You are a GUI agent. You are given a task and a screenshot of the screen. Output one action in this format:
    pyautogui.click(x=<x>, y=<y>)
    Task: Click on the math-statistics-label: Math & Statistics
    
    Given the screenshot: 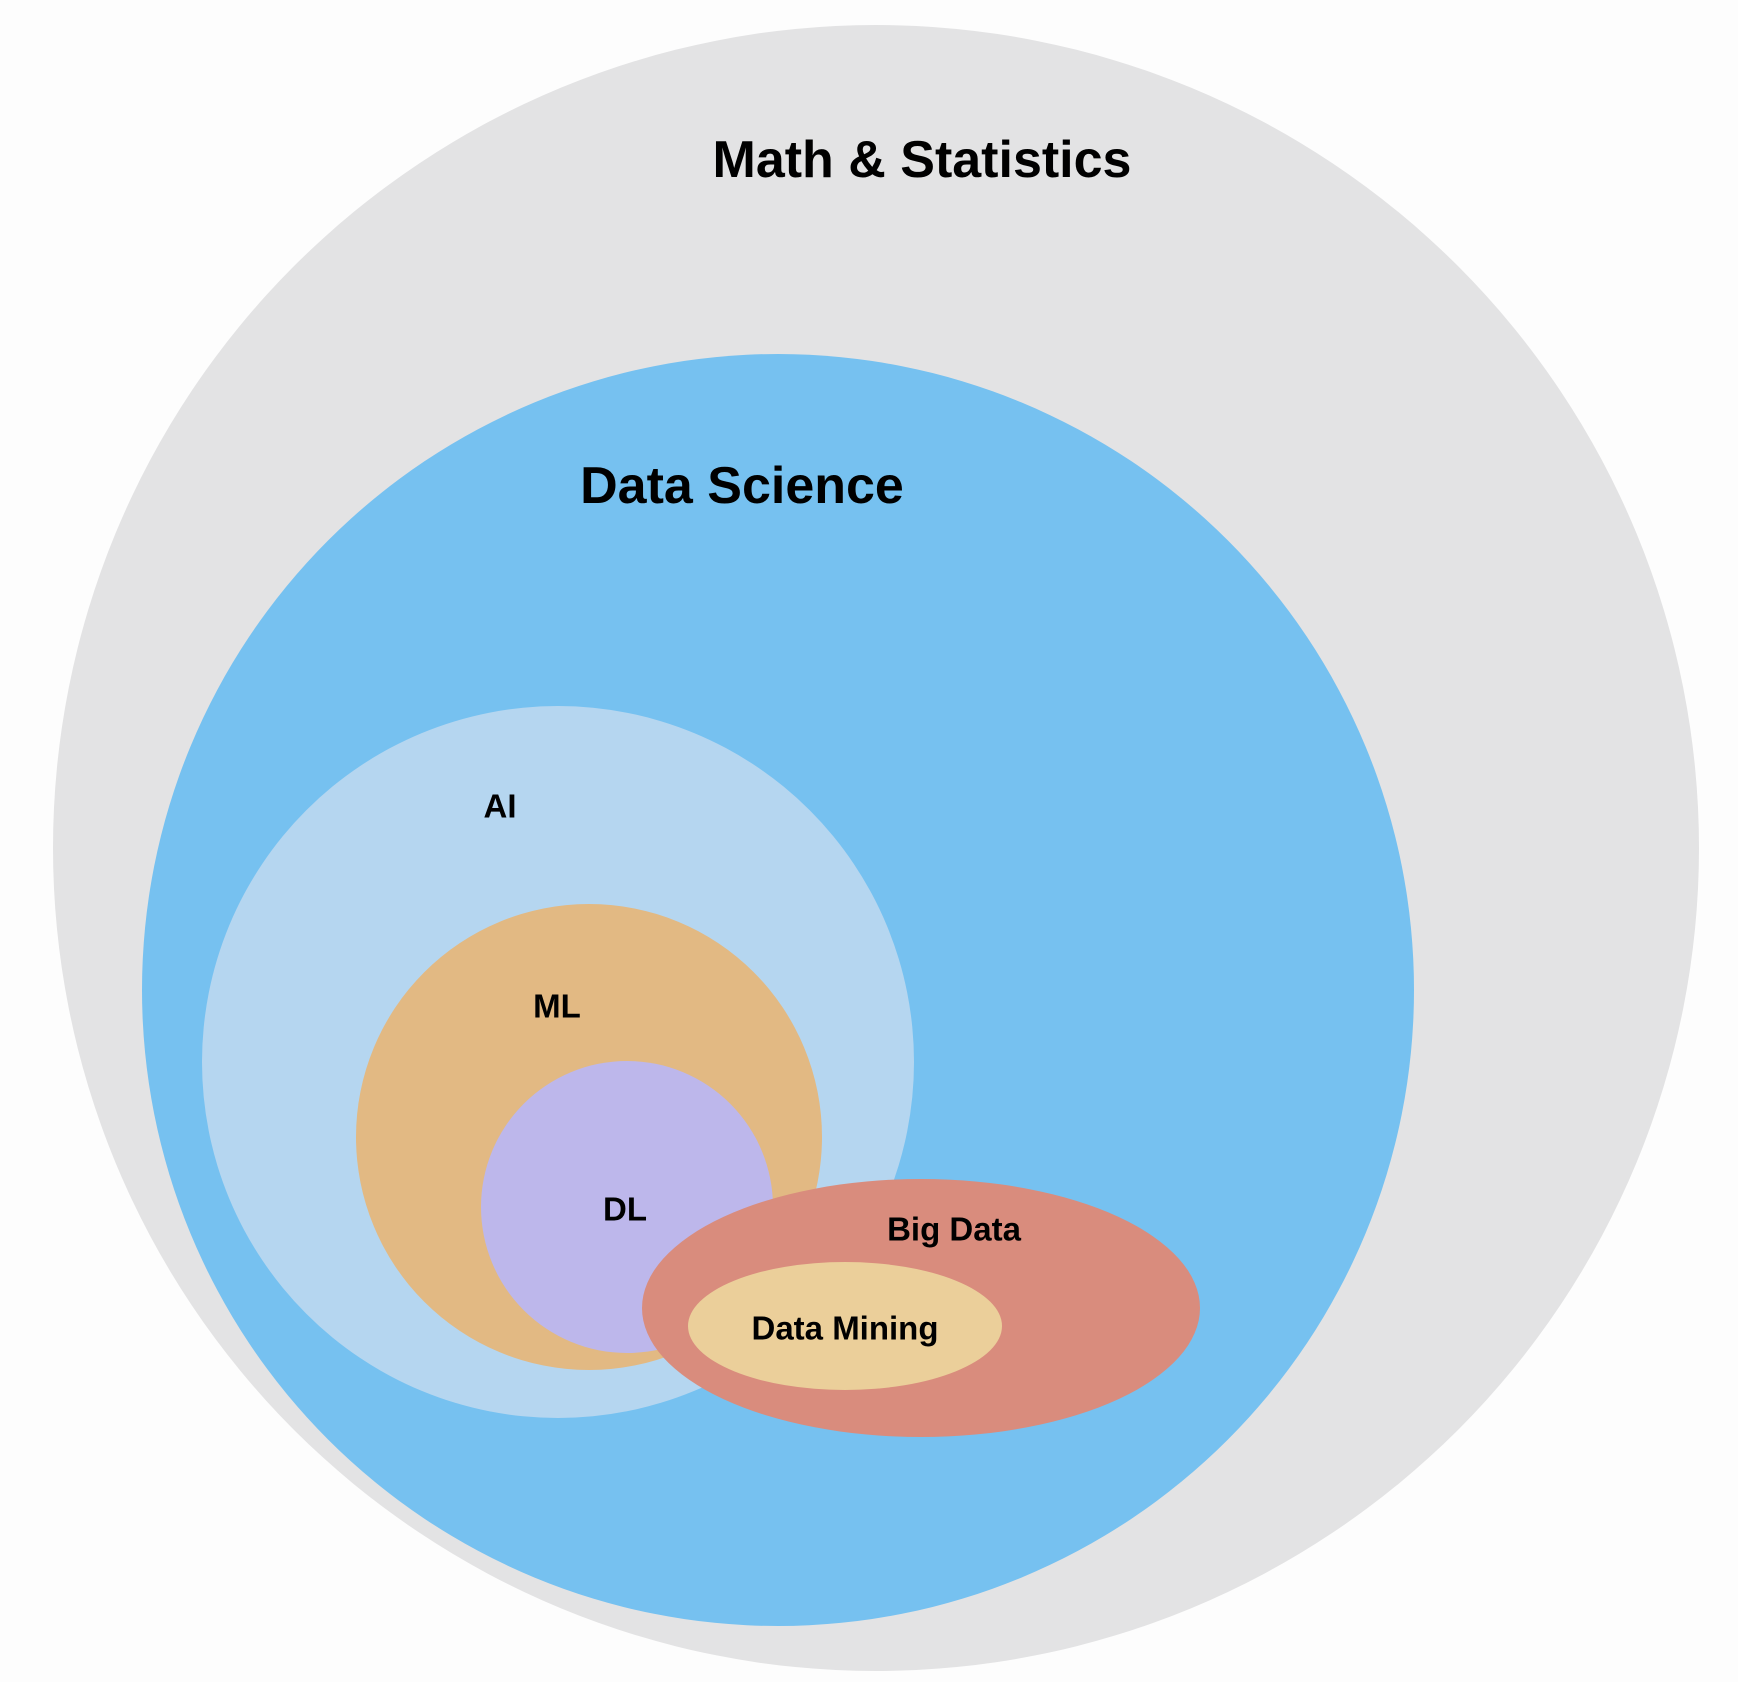 What is the action you would take?
    pyautogui.click(x=922, y=160)
    